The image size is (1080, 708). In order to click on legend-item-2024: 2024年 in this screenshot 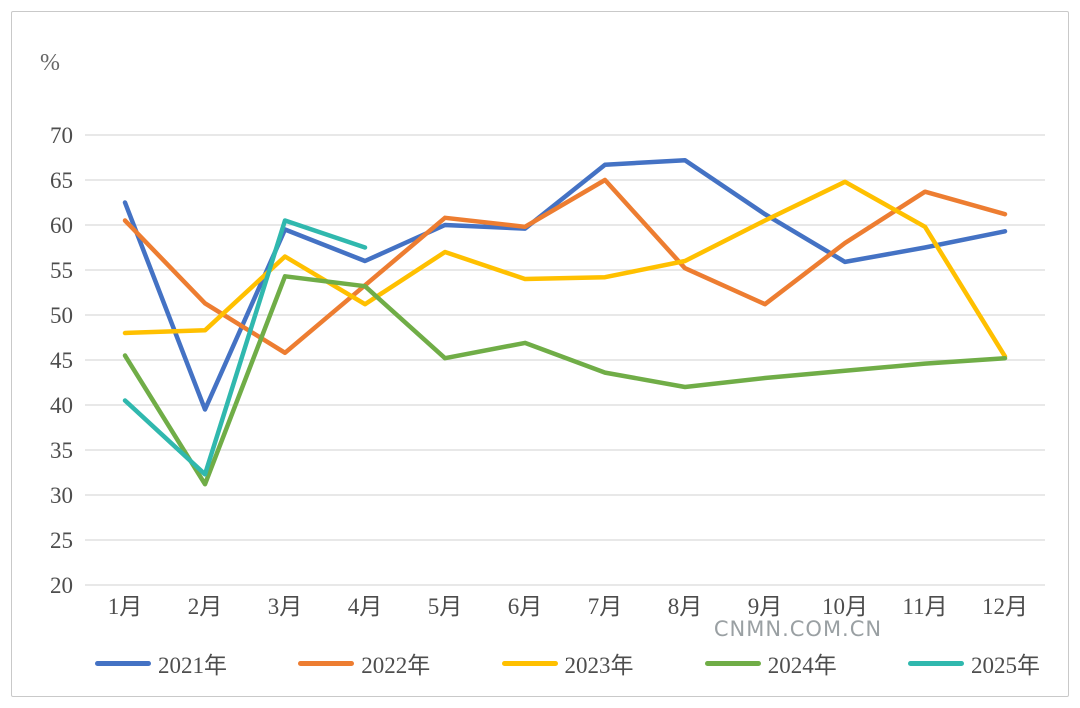, I will do `click(770, 663)`.